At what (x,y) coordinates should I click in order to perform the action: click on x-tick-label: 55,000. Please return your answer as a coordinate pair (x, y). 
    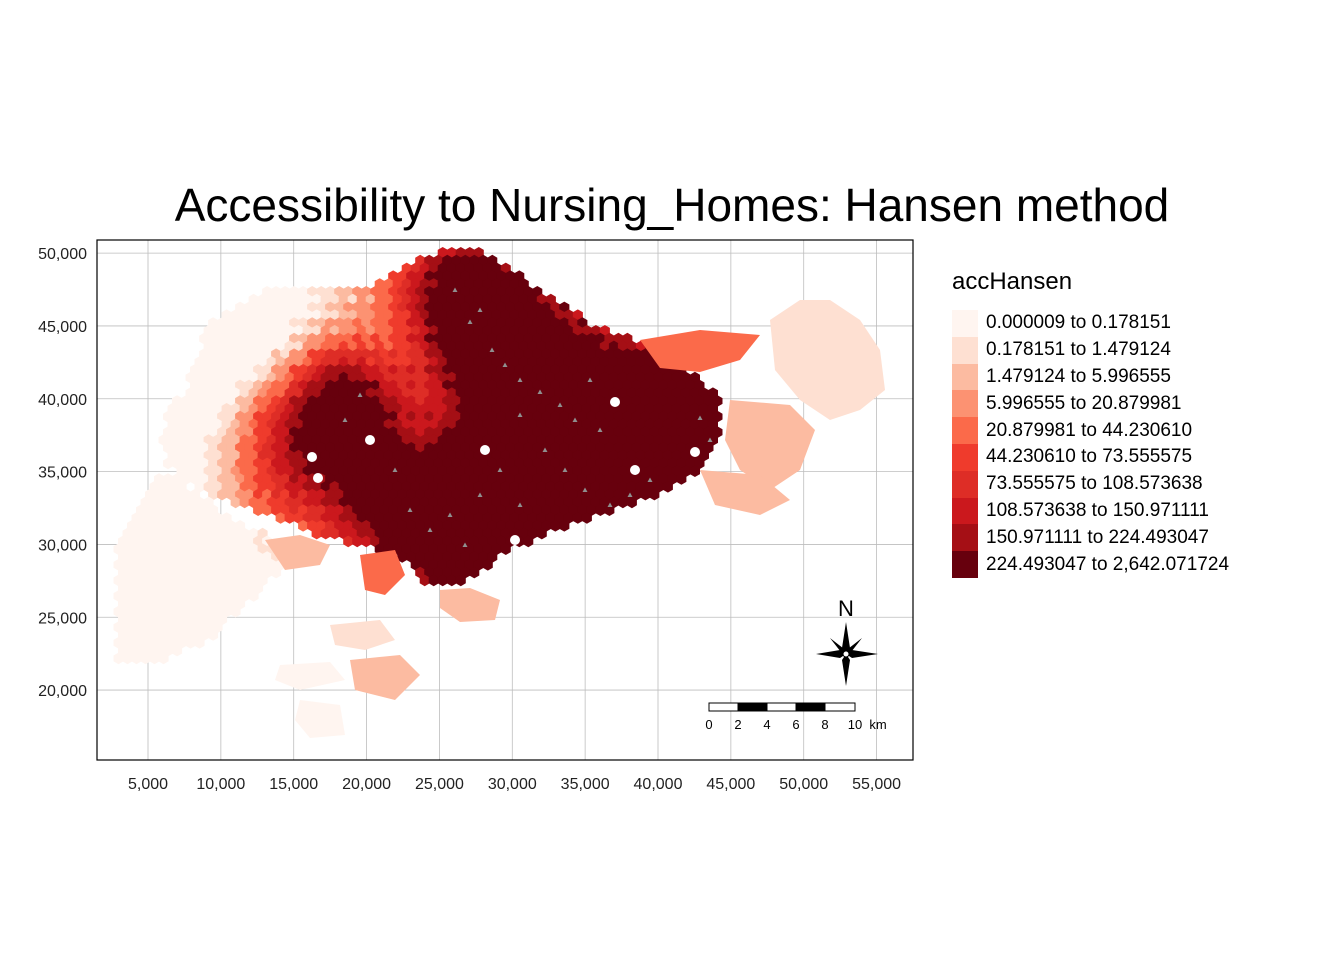
    Looking at the image, I should click on (876, 784).